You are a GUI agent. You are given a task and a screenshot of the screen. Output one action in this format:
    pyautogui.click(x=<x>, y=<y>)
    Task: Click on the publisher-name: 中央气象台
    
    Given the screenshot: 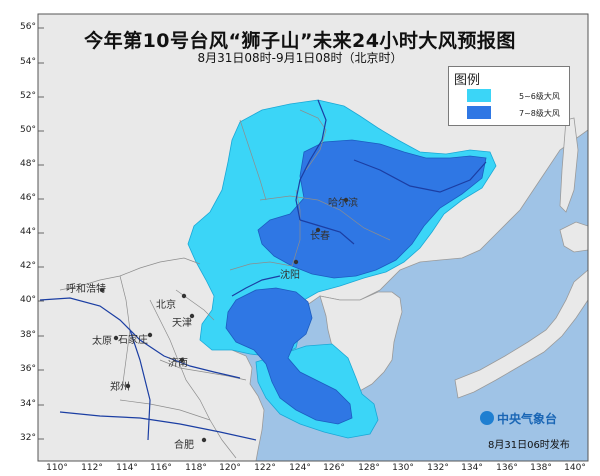 What is the action you would take?
    pyautogui.click(x=527, y=419)
    